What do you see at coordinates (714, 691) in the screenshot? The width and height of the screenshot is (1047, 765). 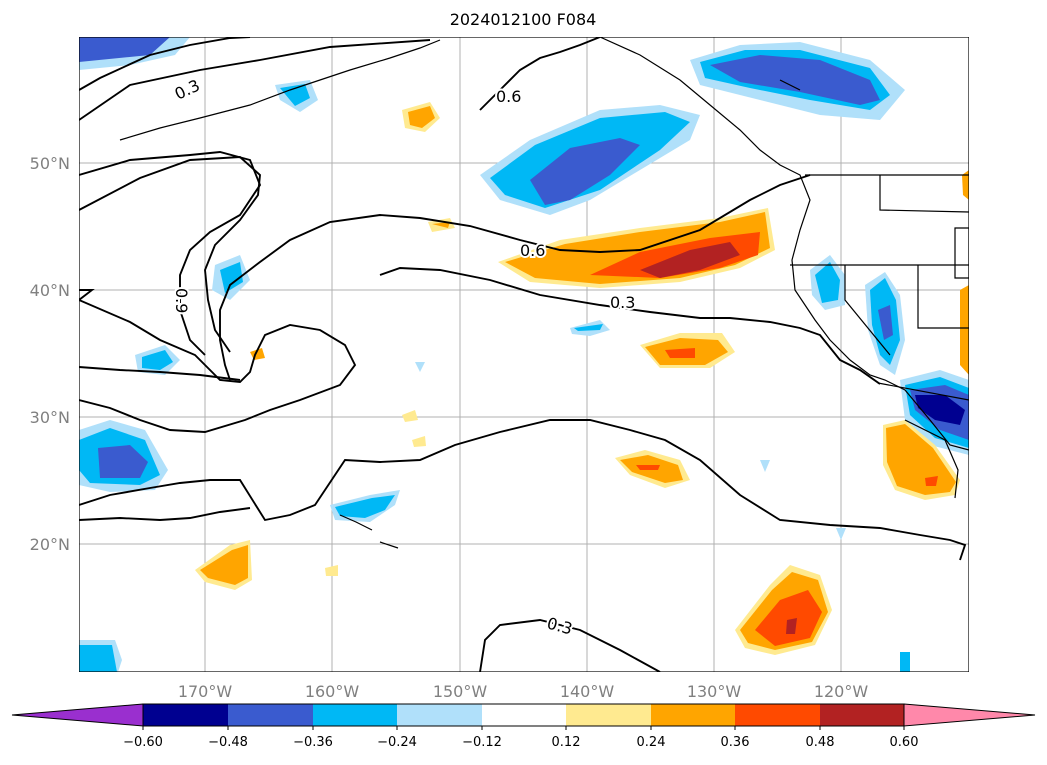 I see `lon-label-130w: 130°W` at bounding box center [714, 691].